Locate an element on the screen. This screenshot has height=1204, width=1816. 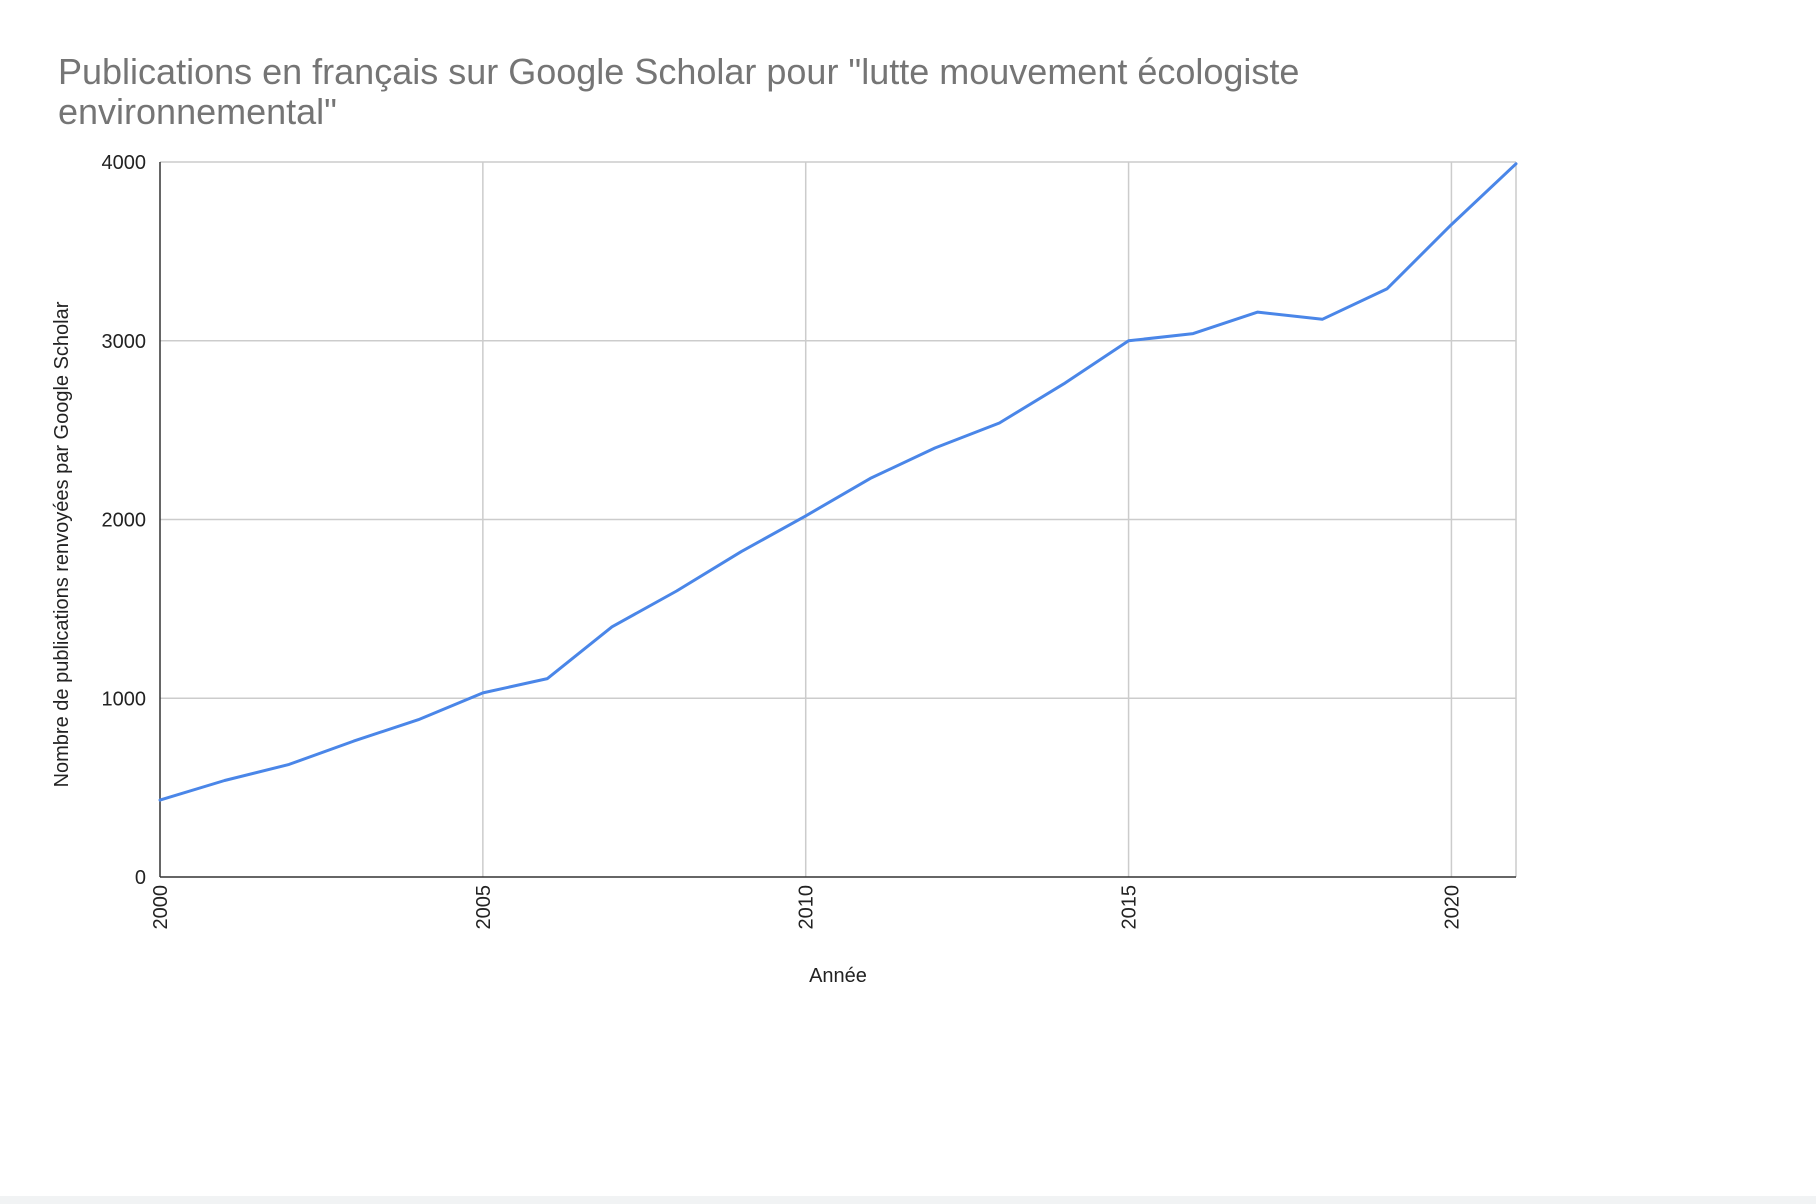
y-tick-label: 0 is located at coordinates (140, 878).